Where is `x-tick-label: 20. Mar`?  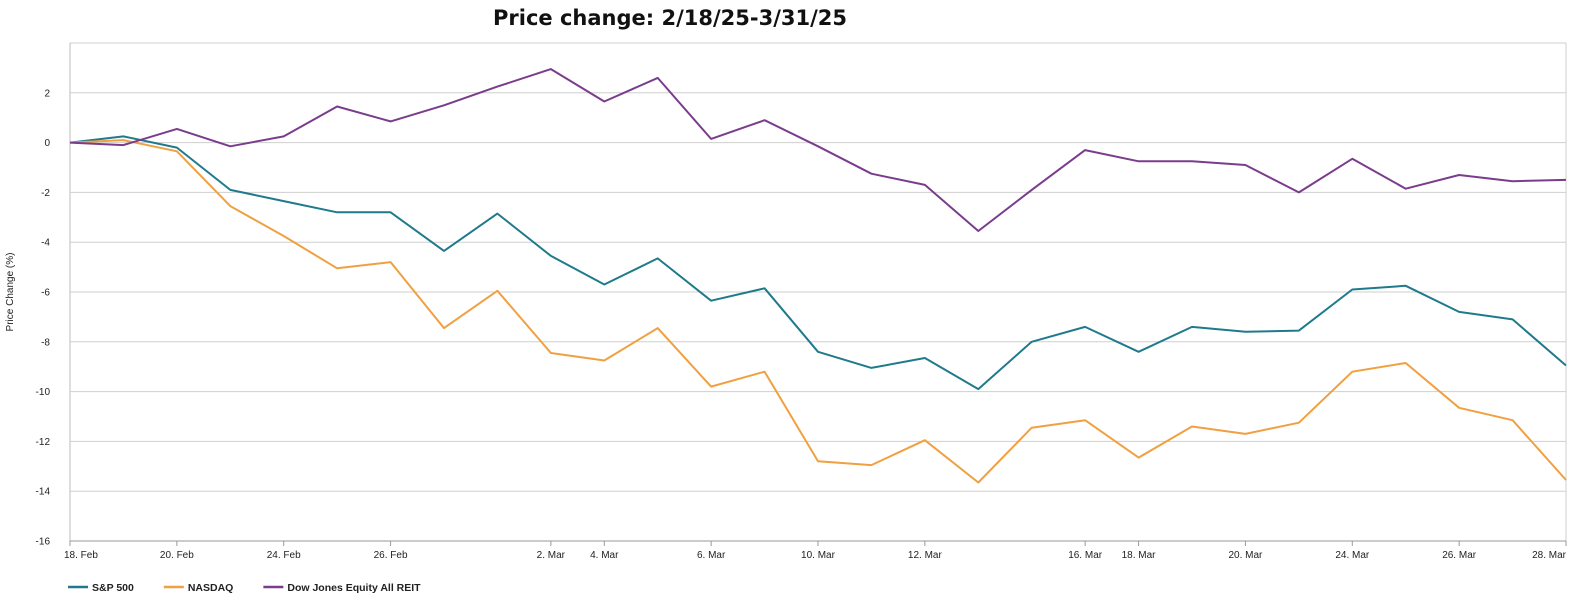 x-tick-label: 20. Mar is located at coordinates (1245, 555).